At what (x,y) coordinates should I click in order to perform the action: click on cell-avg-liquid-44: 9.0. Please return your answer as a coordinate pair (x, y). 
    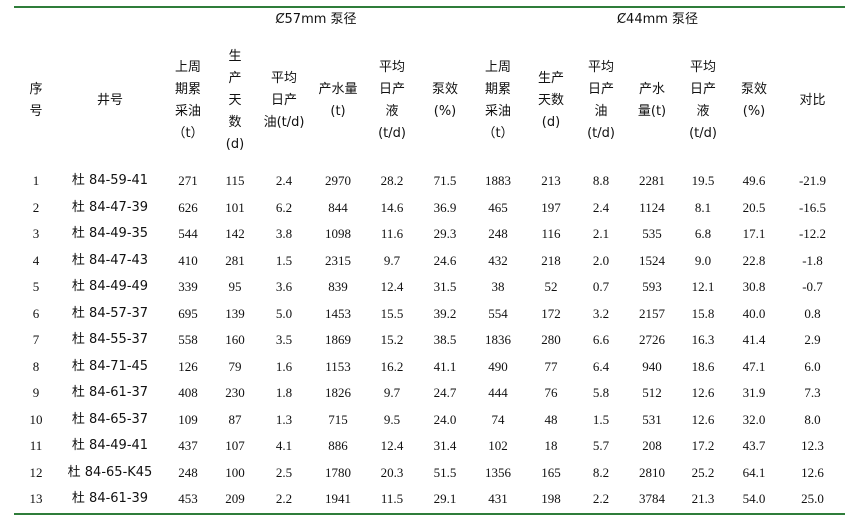
    Looking at the image, I should click on (703, 260).